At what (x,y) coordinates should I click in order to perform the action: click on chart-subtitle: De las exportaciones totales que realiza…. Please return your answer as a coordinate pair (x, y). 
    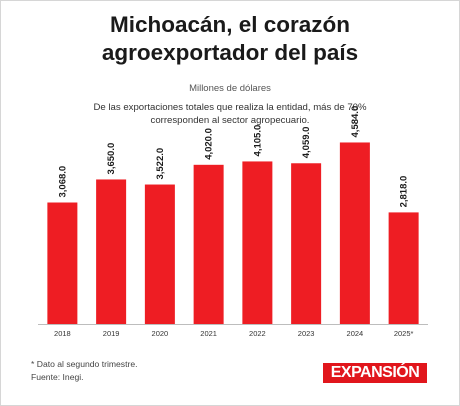
    Looking at the image, I should click on (230, 114).